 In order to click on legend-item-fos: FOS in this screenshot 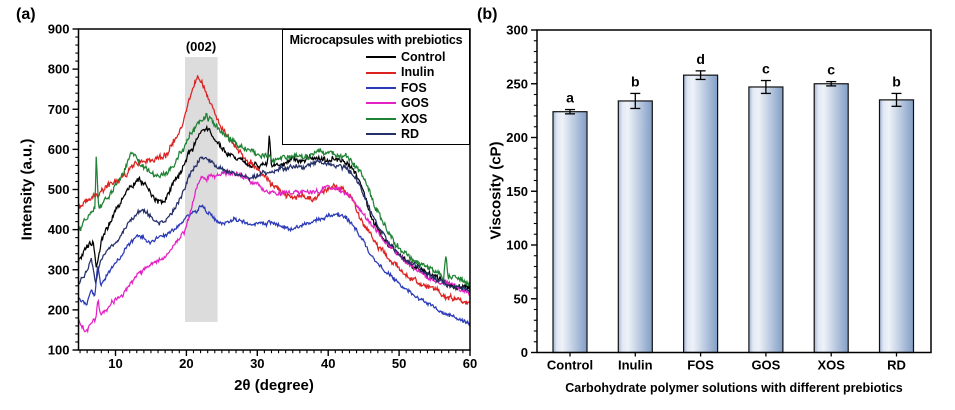, I will do `click(417, 87)`.